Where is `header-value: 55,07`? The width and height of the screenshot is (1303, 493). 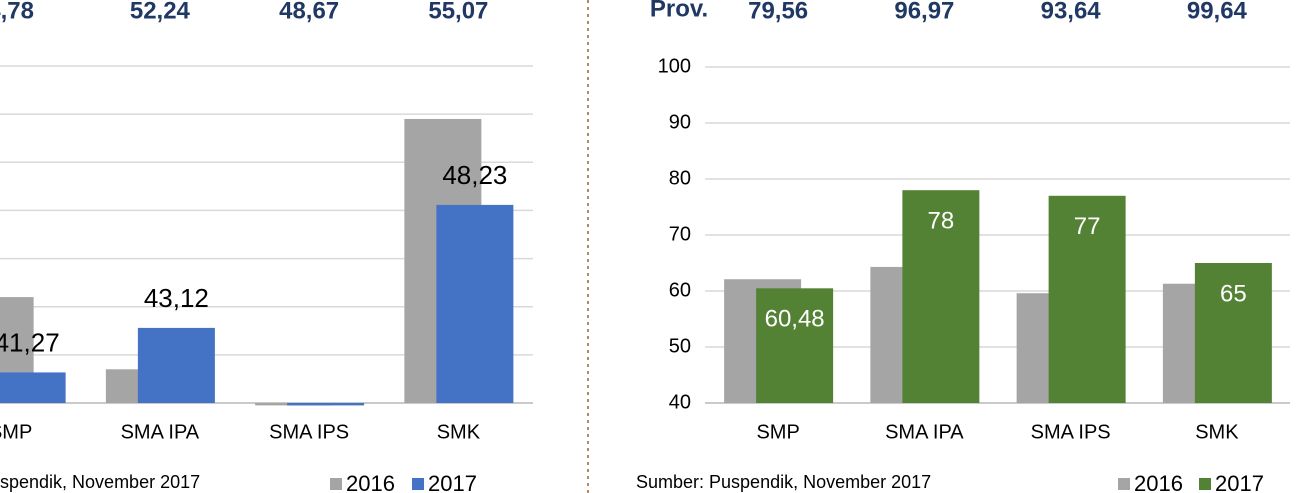 header-value: 55,07 is located at coordinates (458, 12).